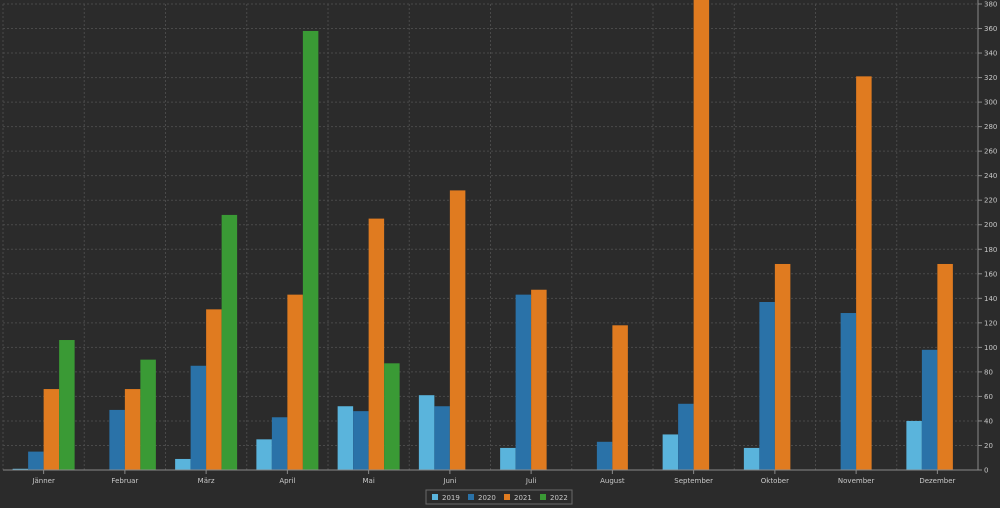 This screenshot has height=508, width=1000. Describe the element at coordinates (990, 127) in the screenshot. I see `y-tick-label: 280` at that location.